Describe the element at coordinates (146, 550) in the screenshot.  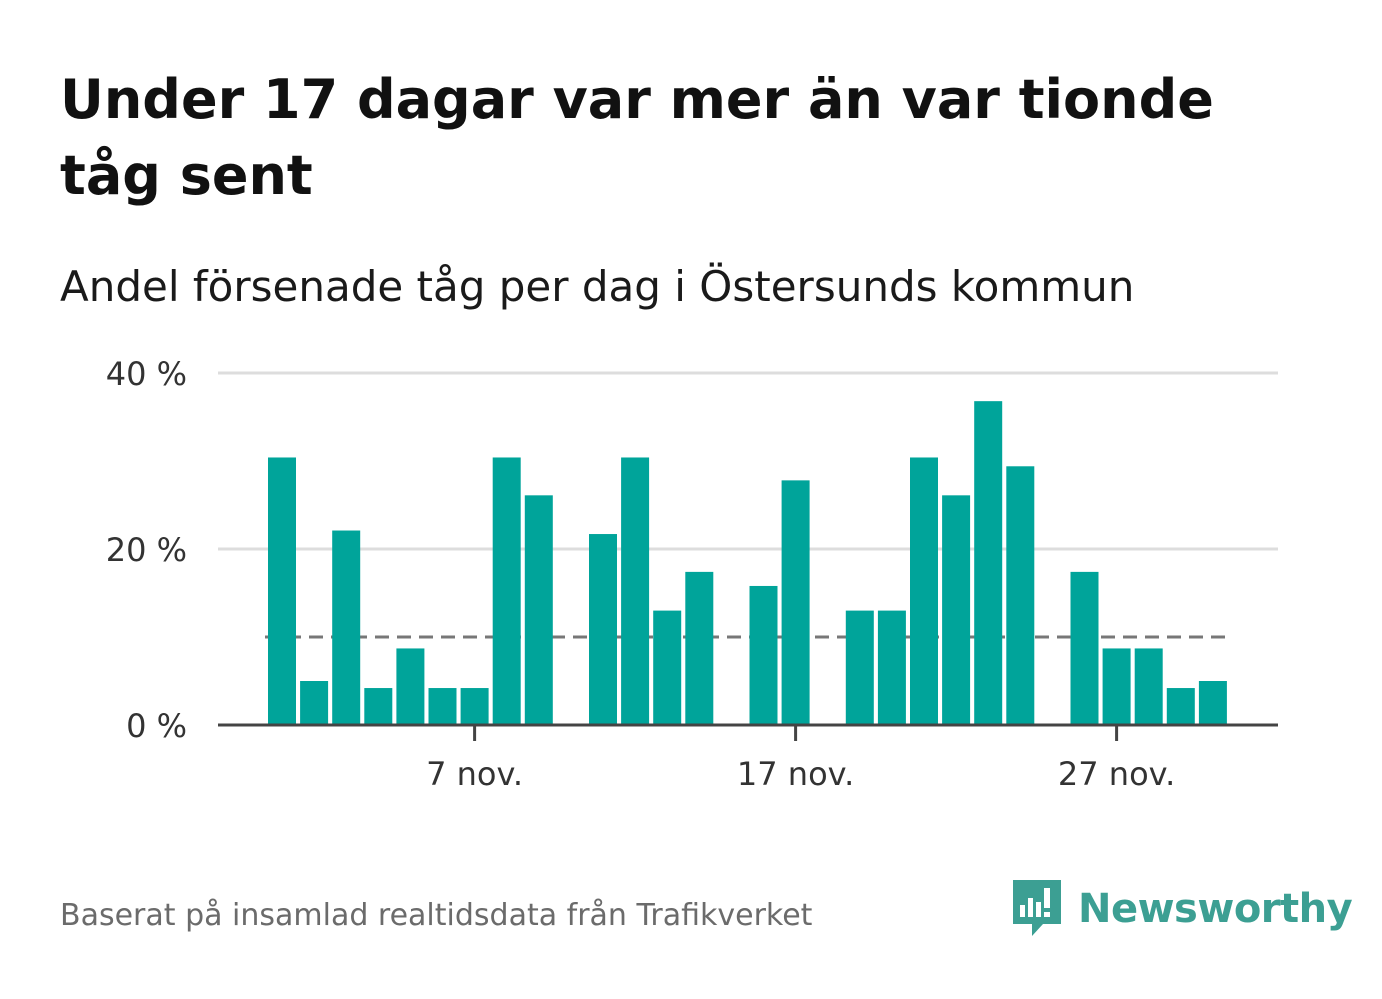
I see `y-tick-label: 20 %` at that location.